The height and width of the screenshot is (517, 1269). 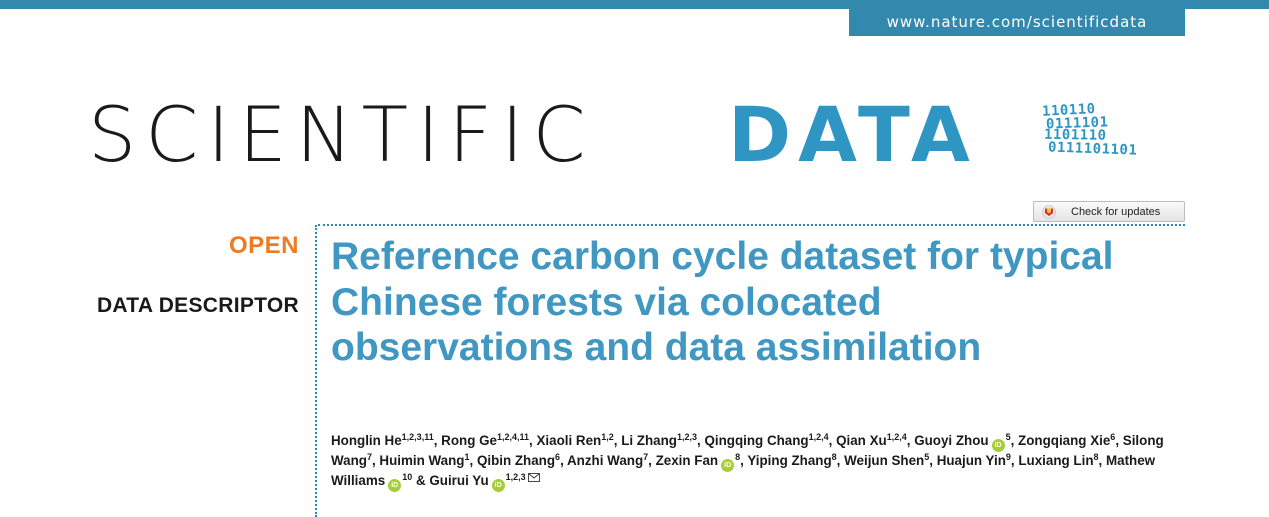 What do you see at coordinates (884, 460) in the screenshot?
I see `author-name: Weijun Shen` at bounding box center [884, 460].